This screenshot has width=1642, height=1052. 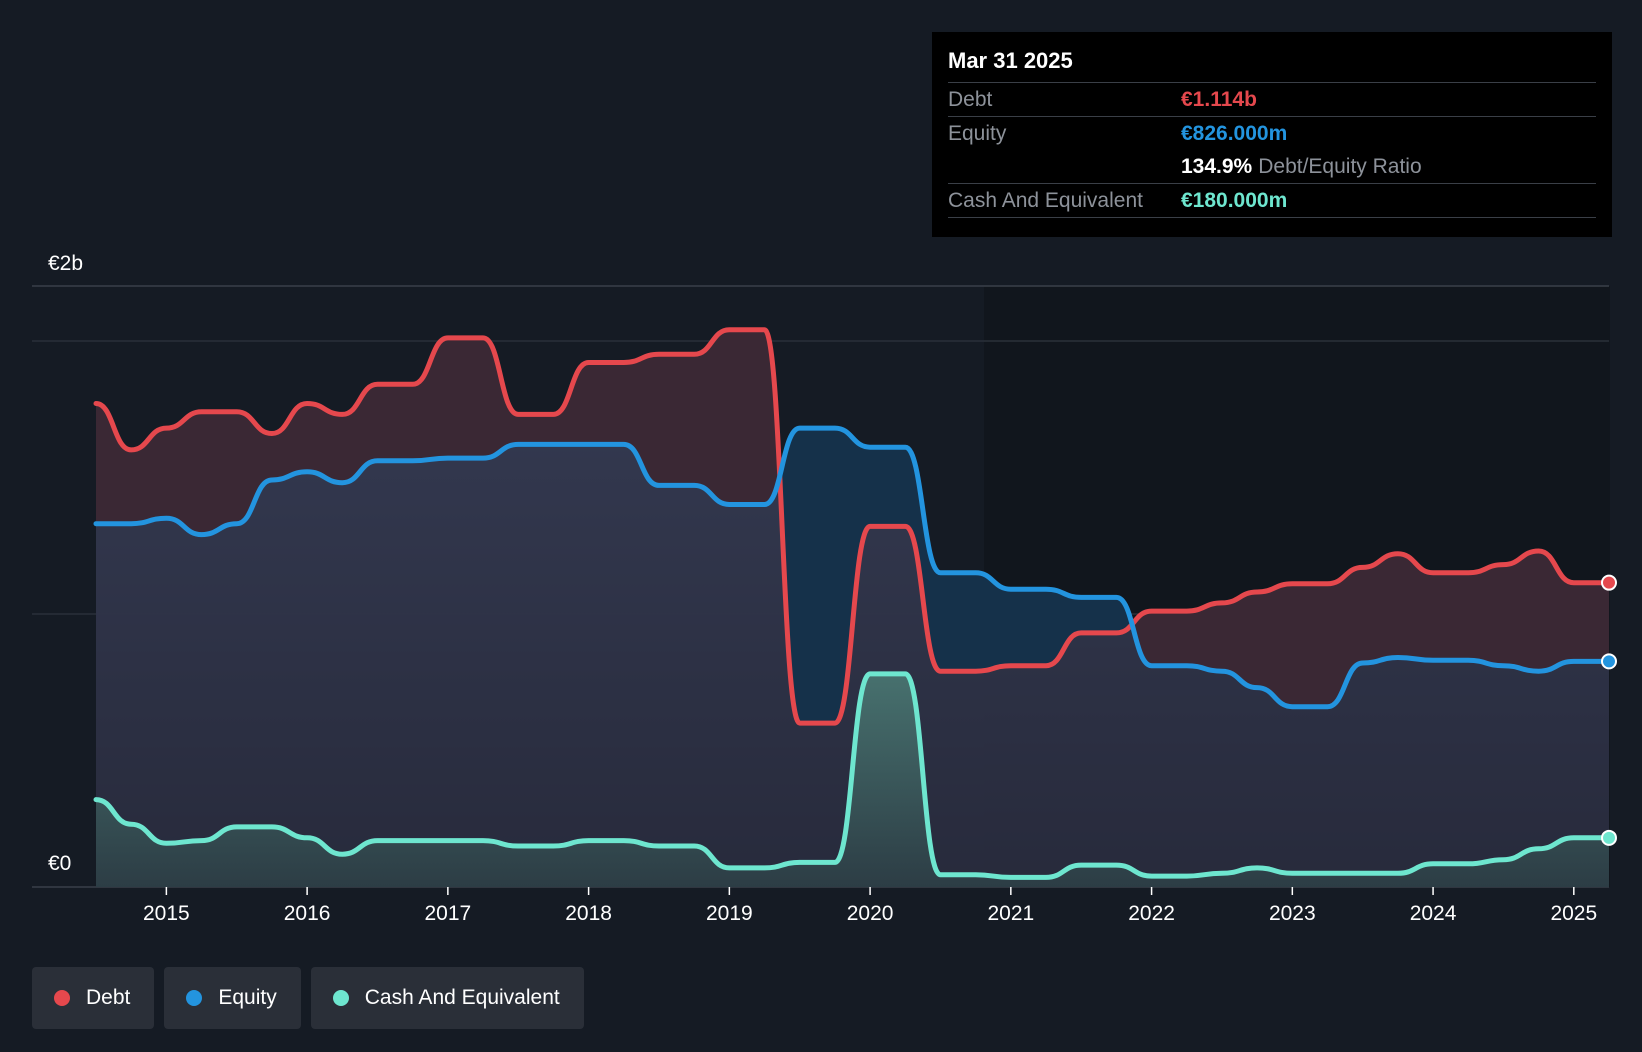 What do you see at coordinates (65, 563) in the screenshot?
I see `y-axis: €2b €0` at bounding box center [65, 563].